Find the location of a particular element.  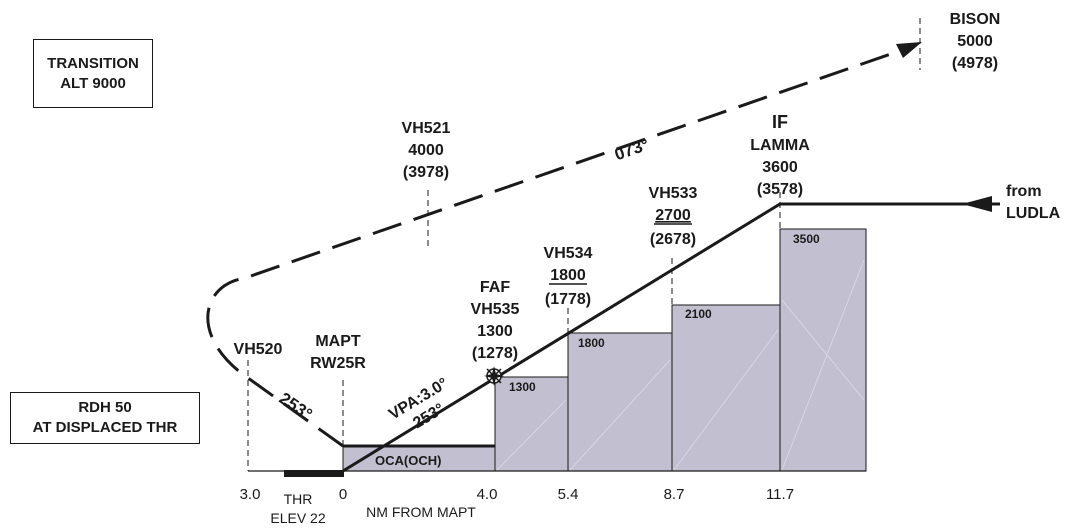

thr-elev-label: THR ELEV 22 is located at coordinates (297, 508).